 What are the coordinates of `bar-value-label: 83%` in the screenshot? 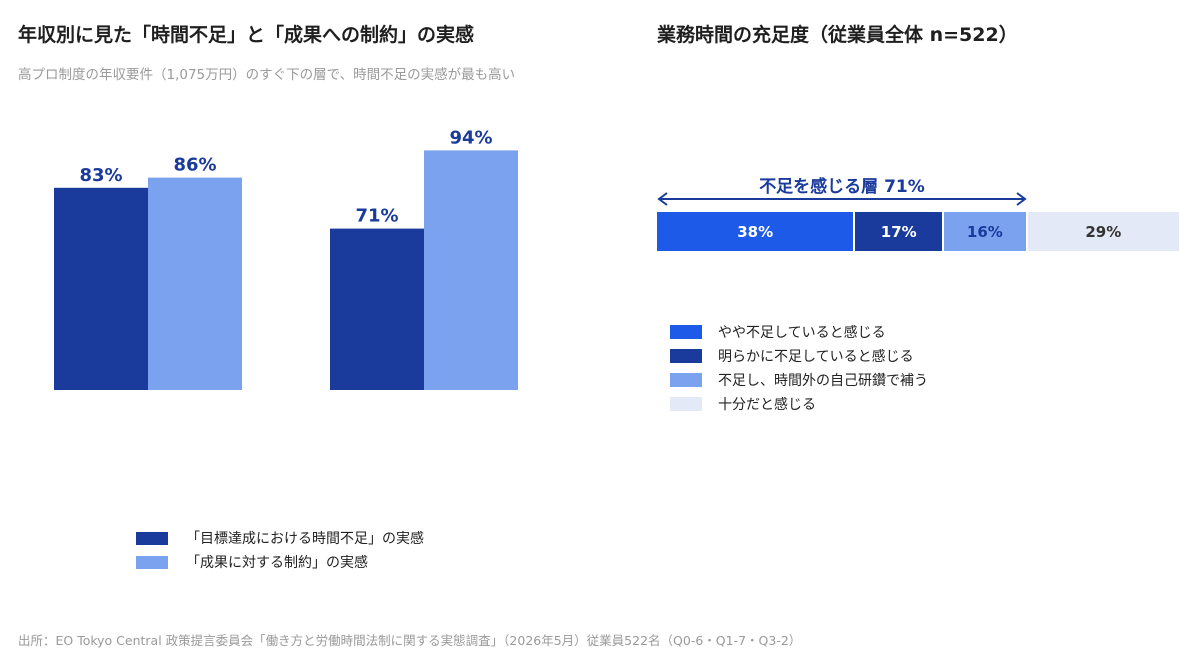 It's located at (100, 175).